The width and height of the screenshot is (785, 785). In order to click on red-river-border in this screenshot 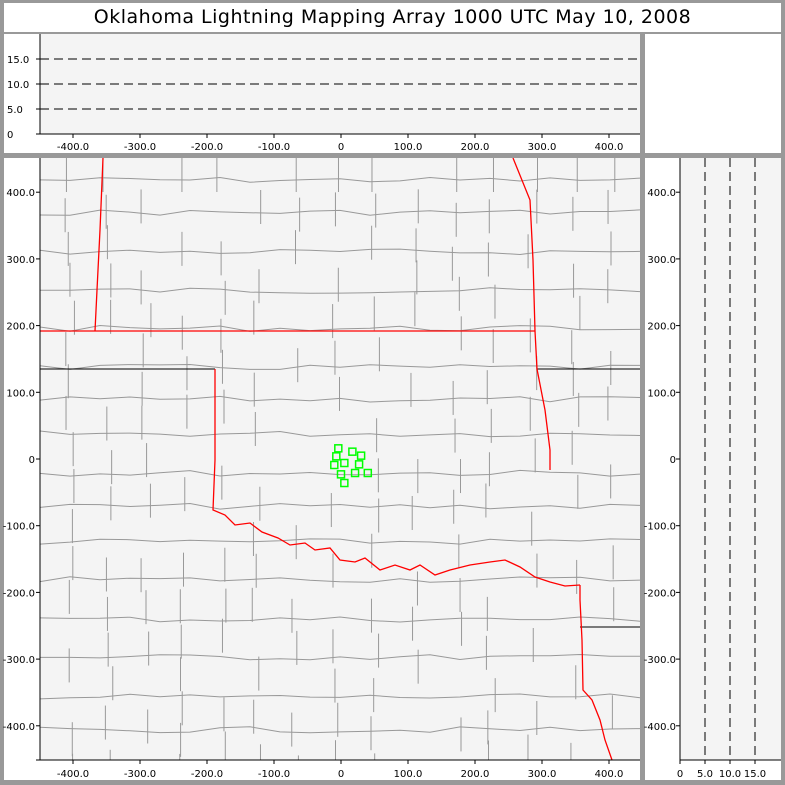, I will do `click(396, 478)`.